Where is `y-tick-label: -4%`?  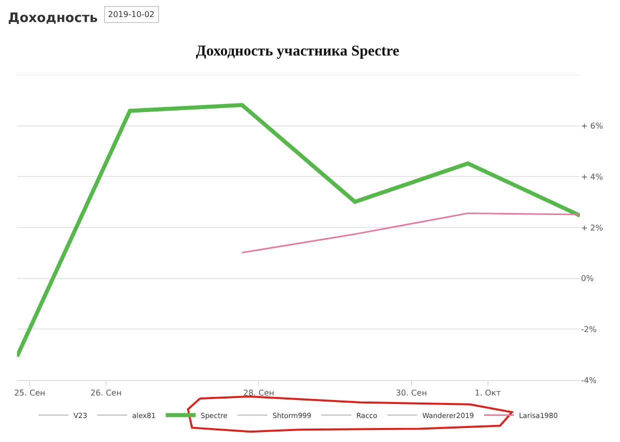
y-tick-label: -4% is located at coordinates (589, 380).